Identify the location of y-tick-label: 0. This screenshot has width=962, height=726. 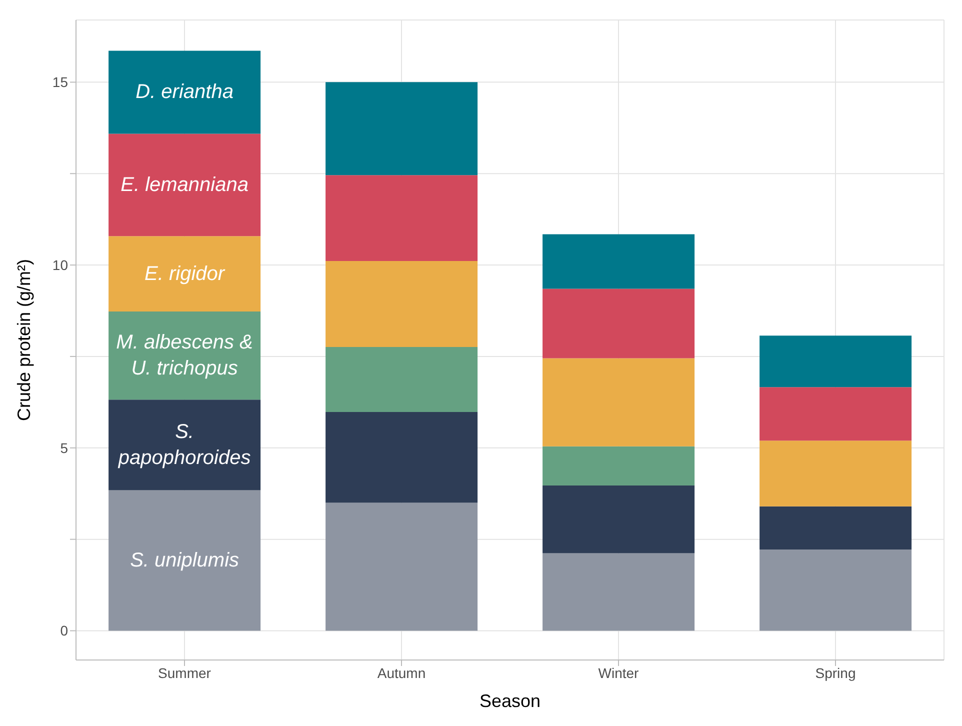
(64, 630).